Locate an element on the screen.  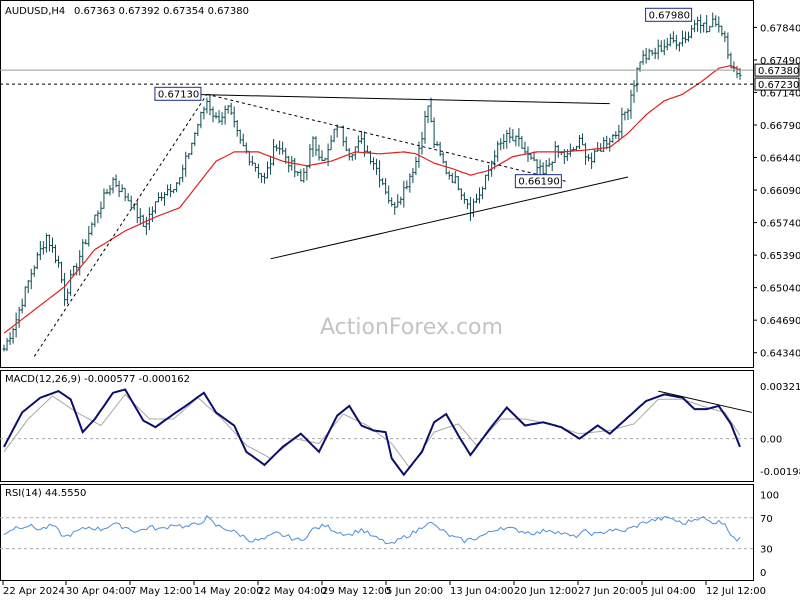
rsi-panel: 100 70 30 0 is located at coordinates (389, 535).